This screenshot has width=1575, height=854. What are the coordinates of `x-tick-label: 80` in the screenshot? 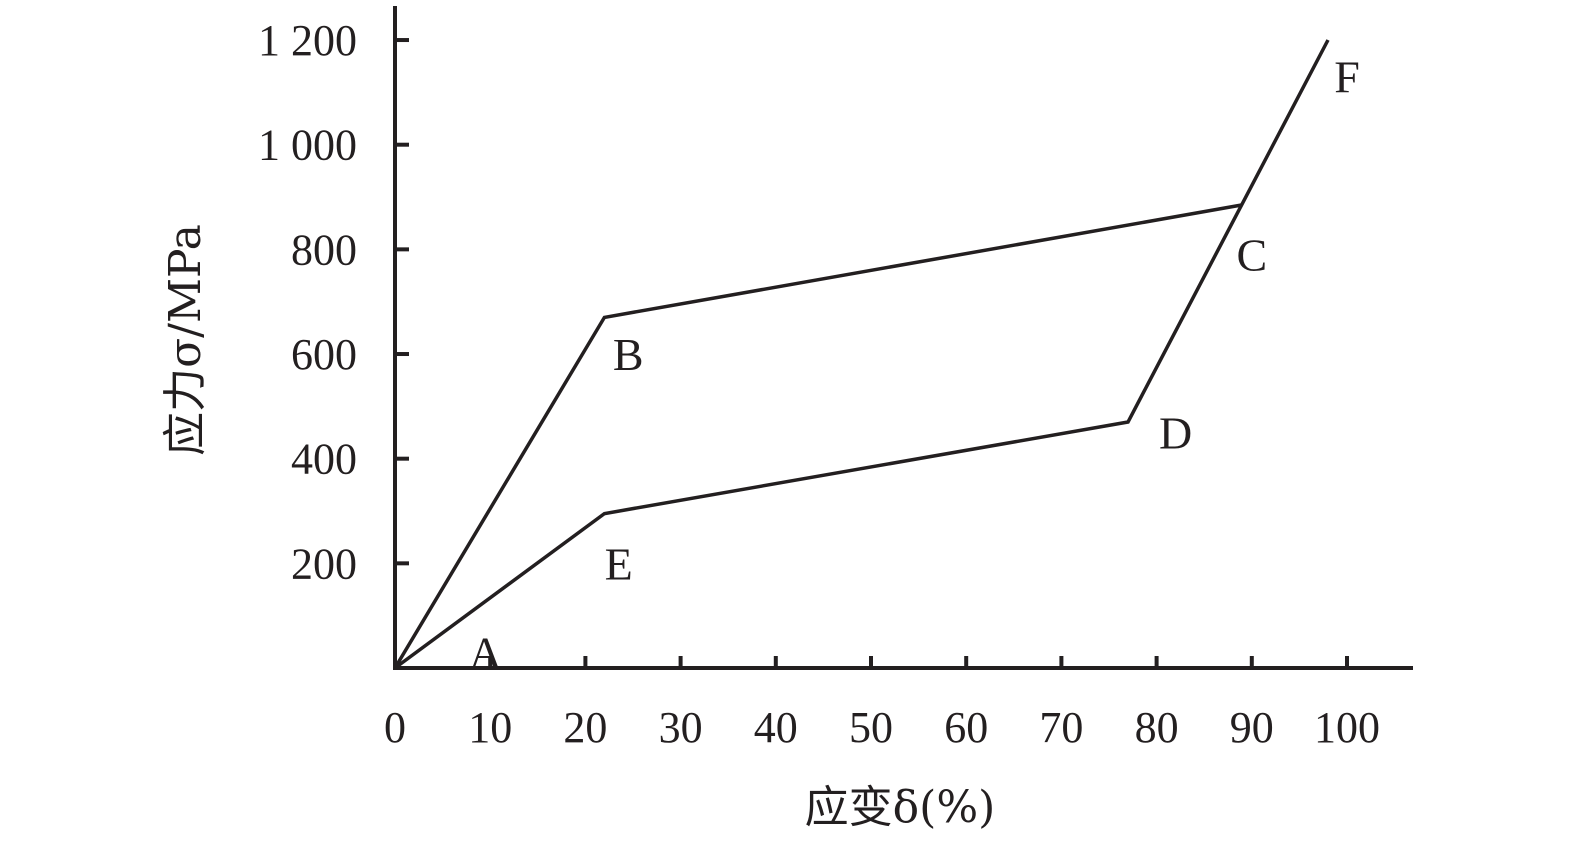 It's located at (1157, 727).